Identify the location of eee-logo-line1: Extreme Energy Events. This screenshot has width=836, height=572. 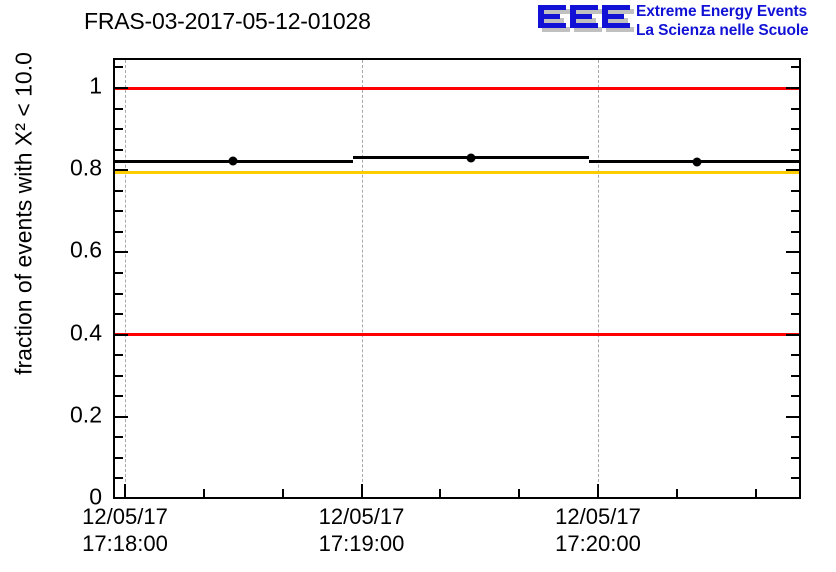
(722, 11).